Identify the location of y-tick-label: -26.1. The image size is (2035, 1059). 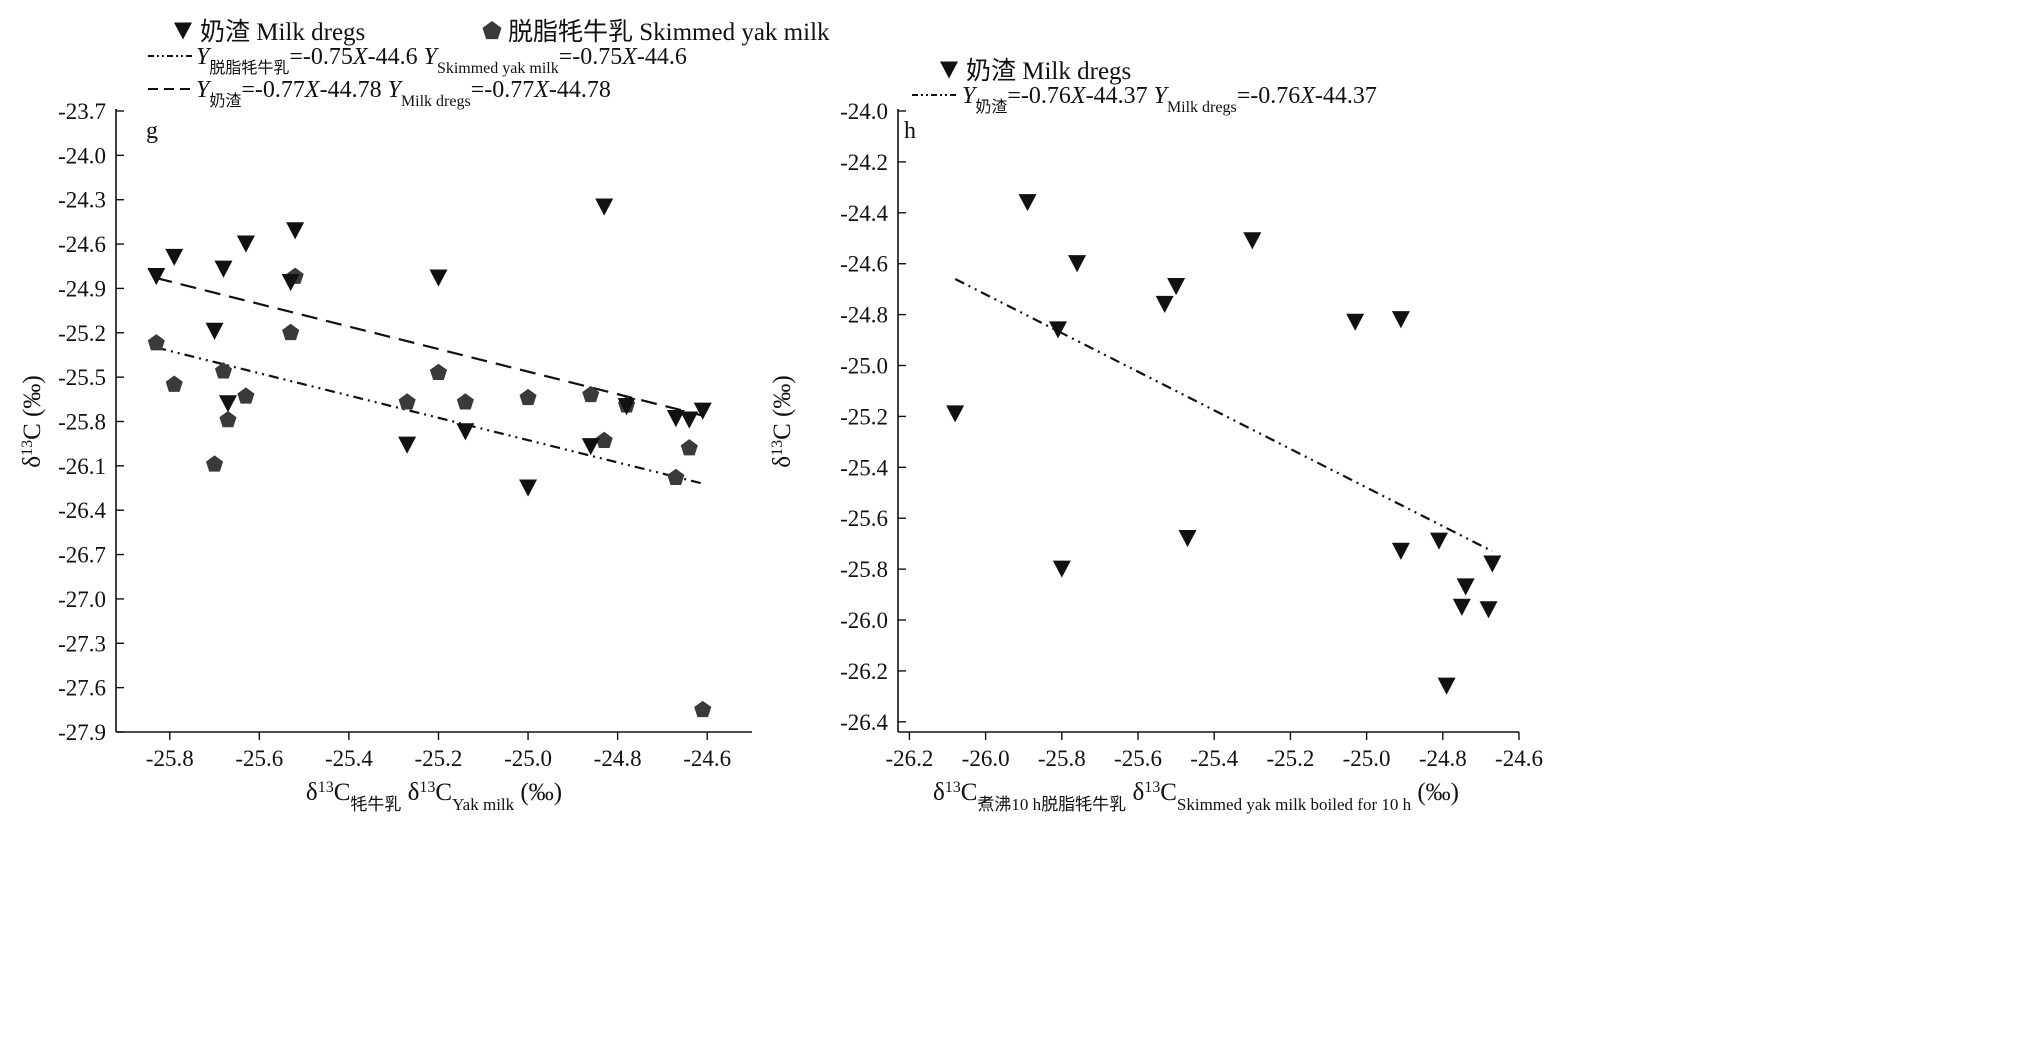
(82, 466).